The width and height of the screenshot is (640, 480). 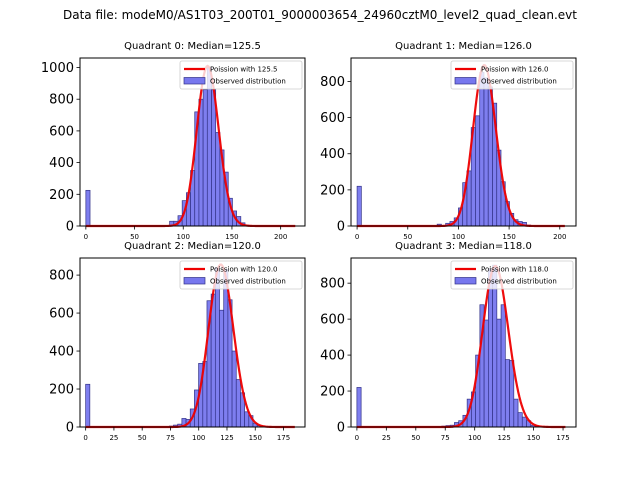 What do you see at coordinates (244, 70) in the screenshot?
I see `legend-label-poisson: Poission with 125.5` at bounding box center [244, 70].